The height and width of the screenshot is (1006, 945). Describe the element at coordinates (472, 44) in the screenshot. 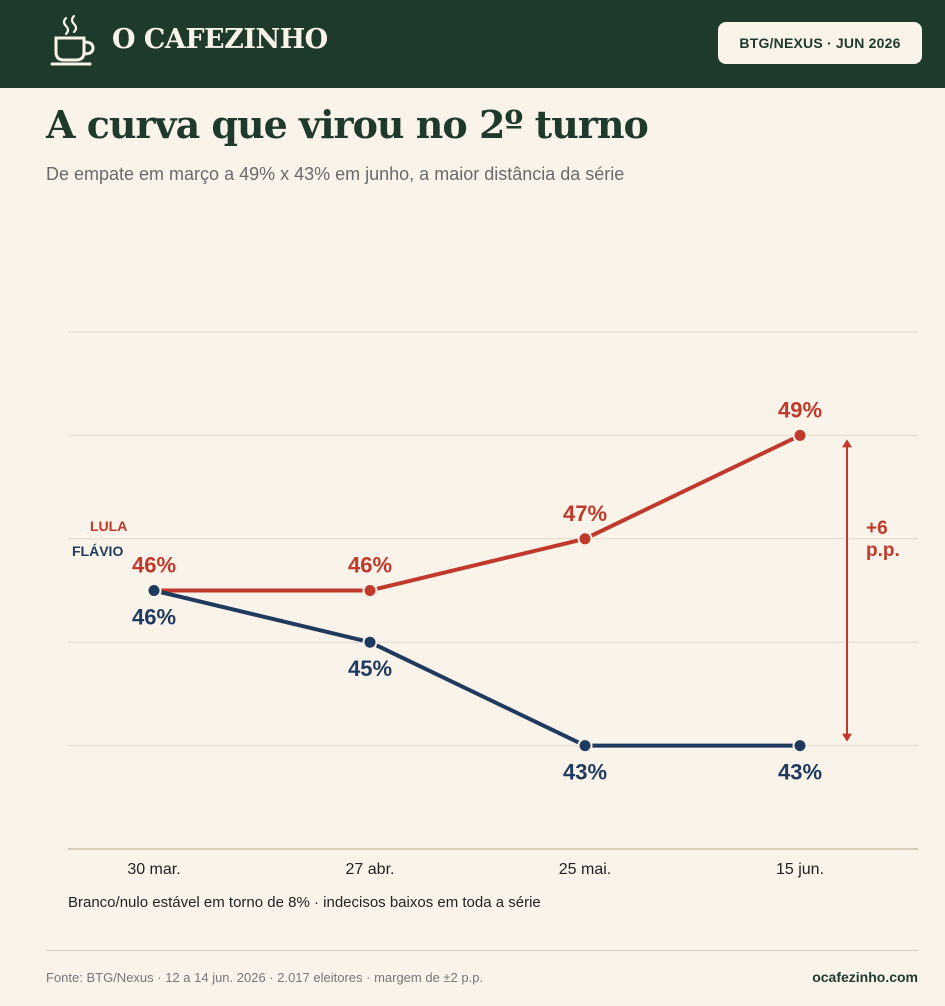

I see `header-bar: O CAFEZINHO BTG/NEXUS · JUN 2026` at that location.